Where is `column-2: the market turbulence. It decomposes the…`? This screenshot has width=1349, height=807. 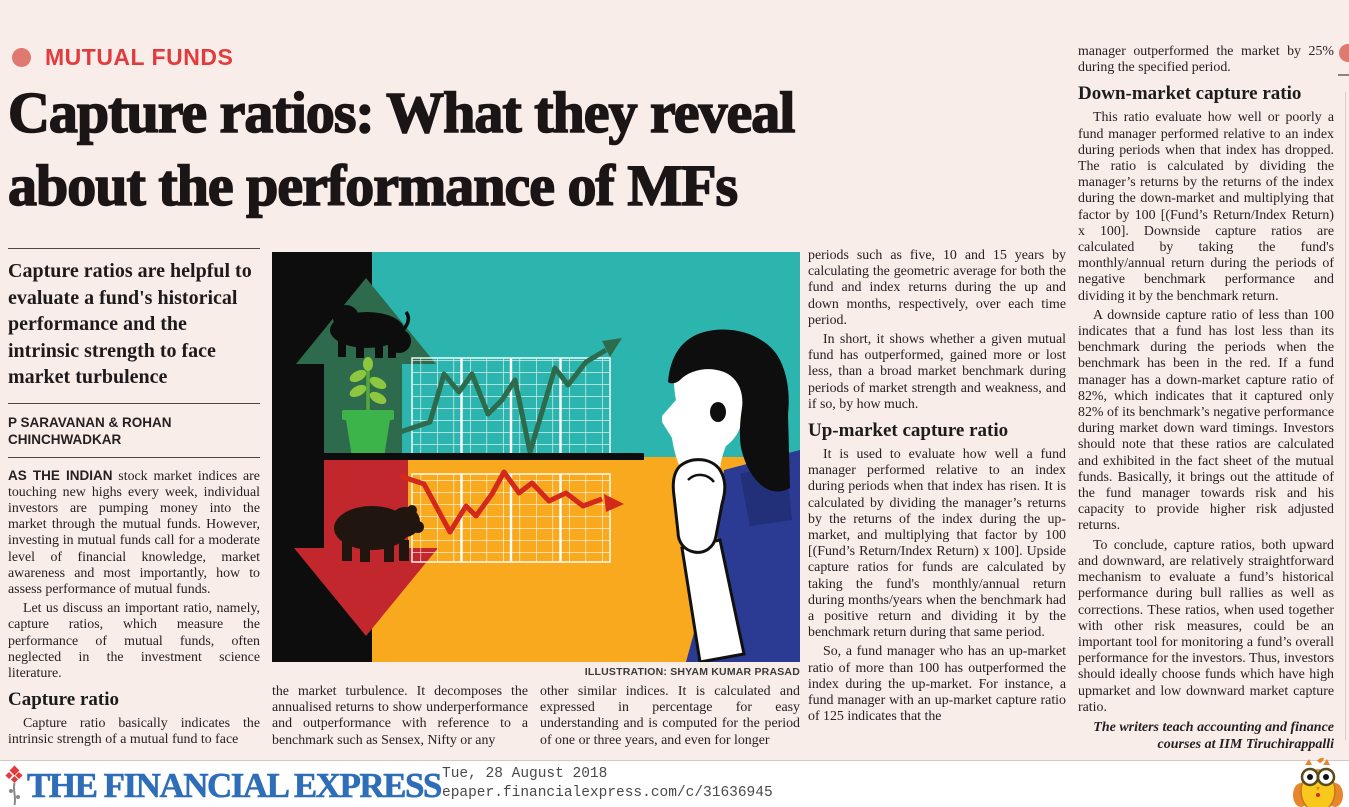 column-2: the market turbulence. It decomposes the… is located at coordinates (400, 723).